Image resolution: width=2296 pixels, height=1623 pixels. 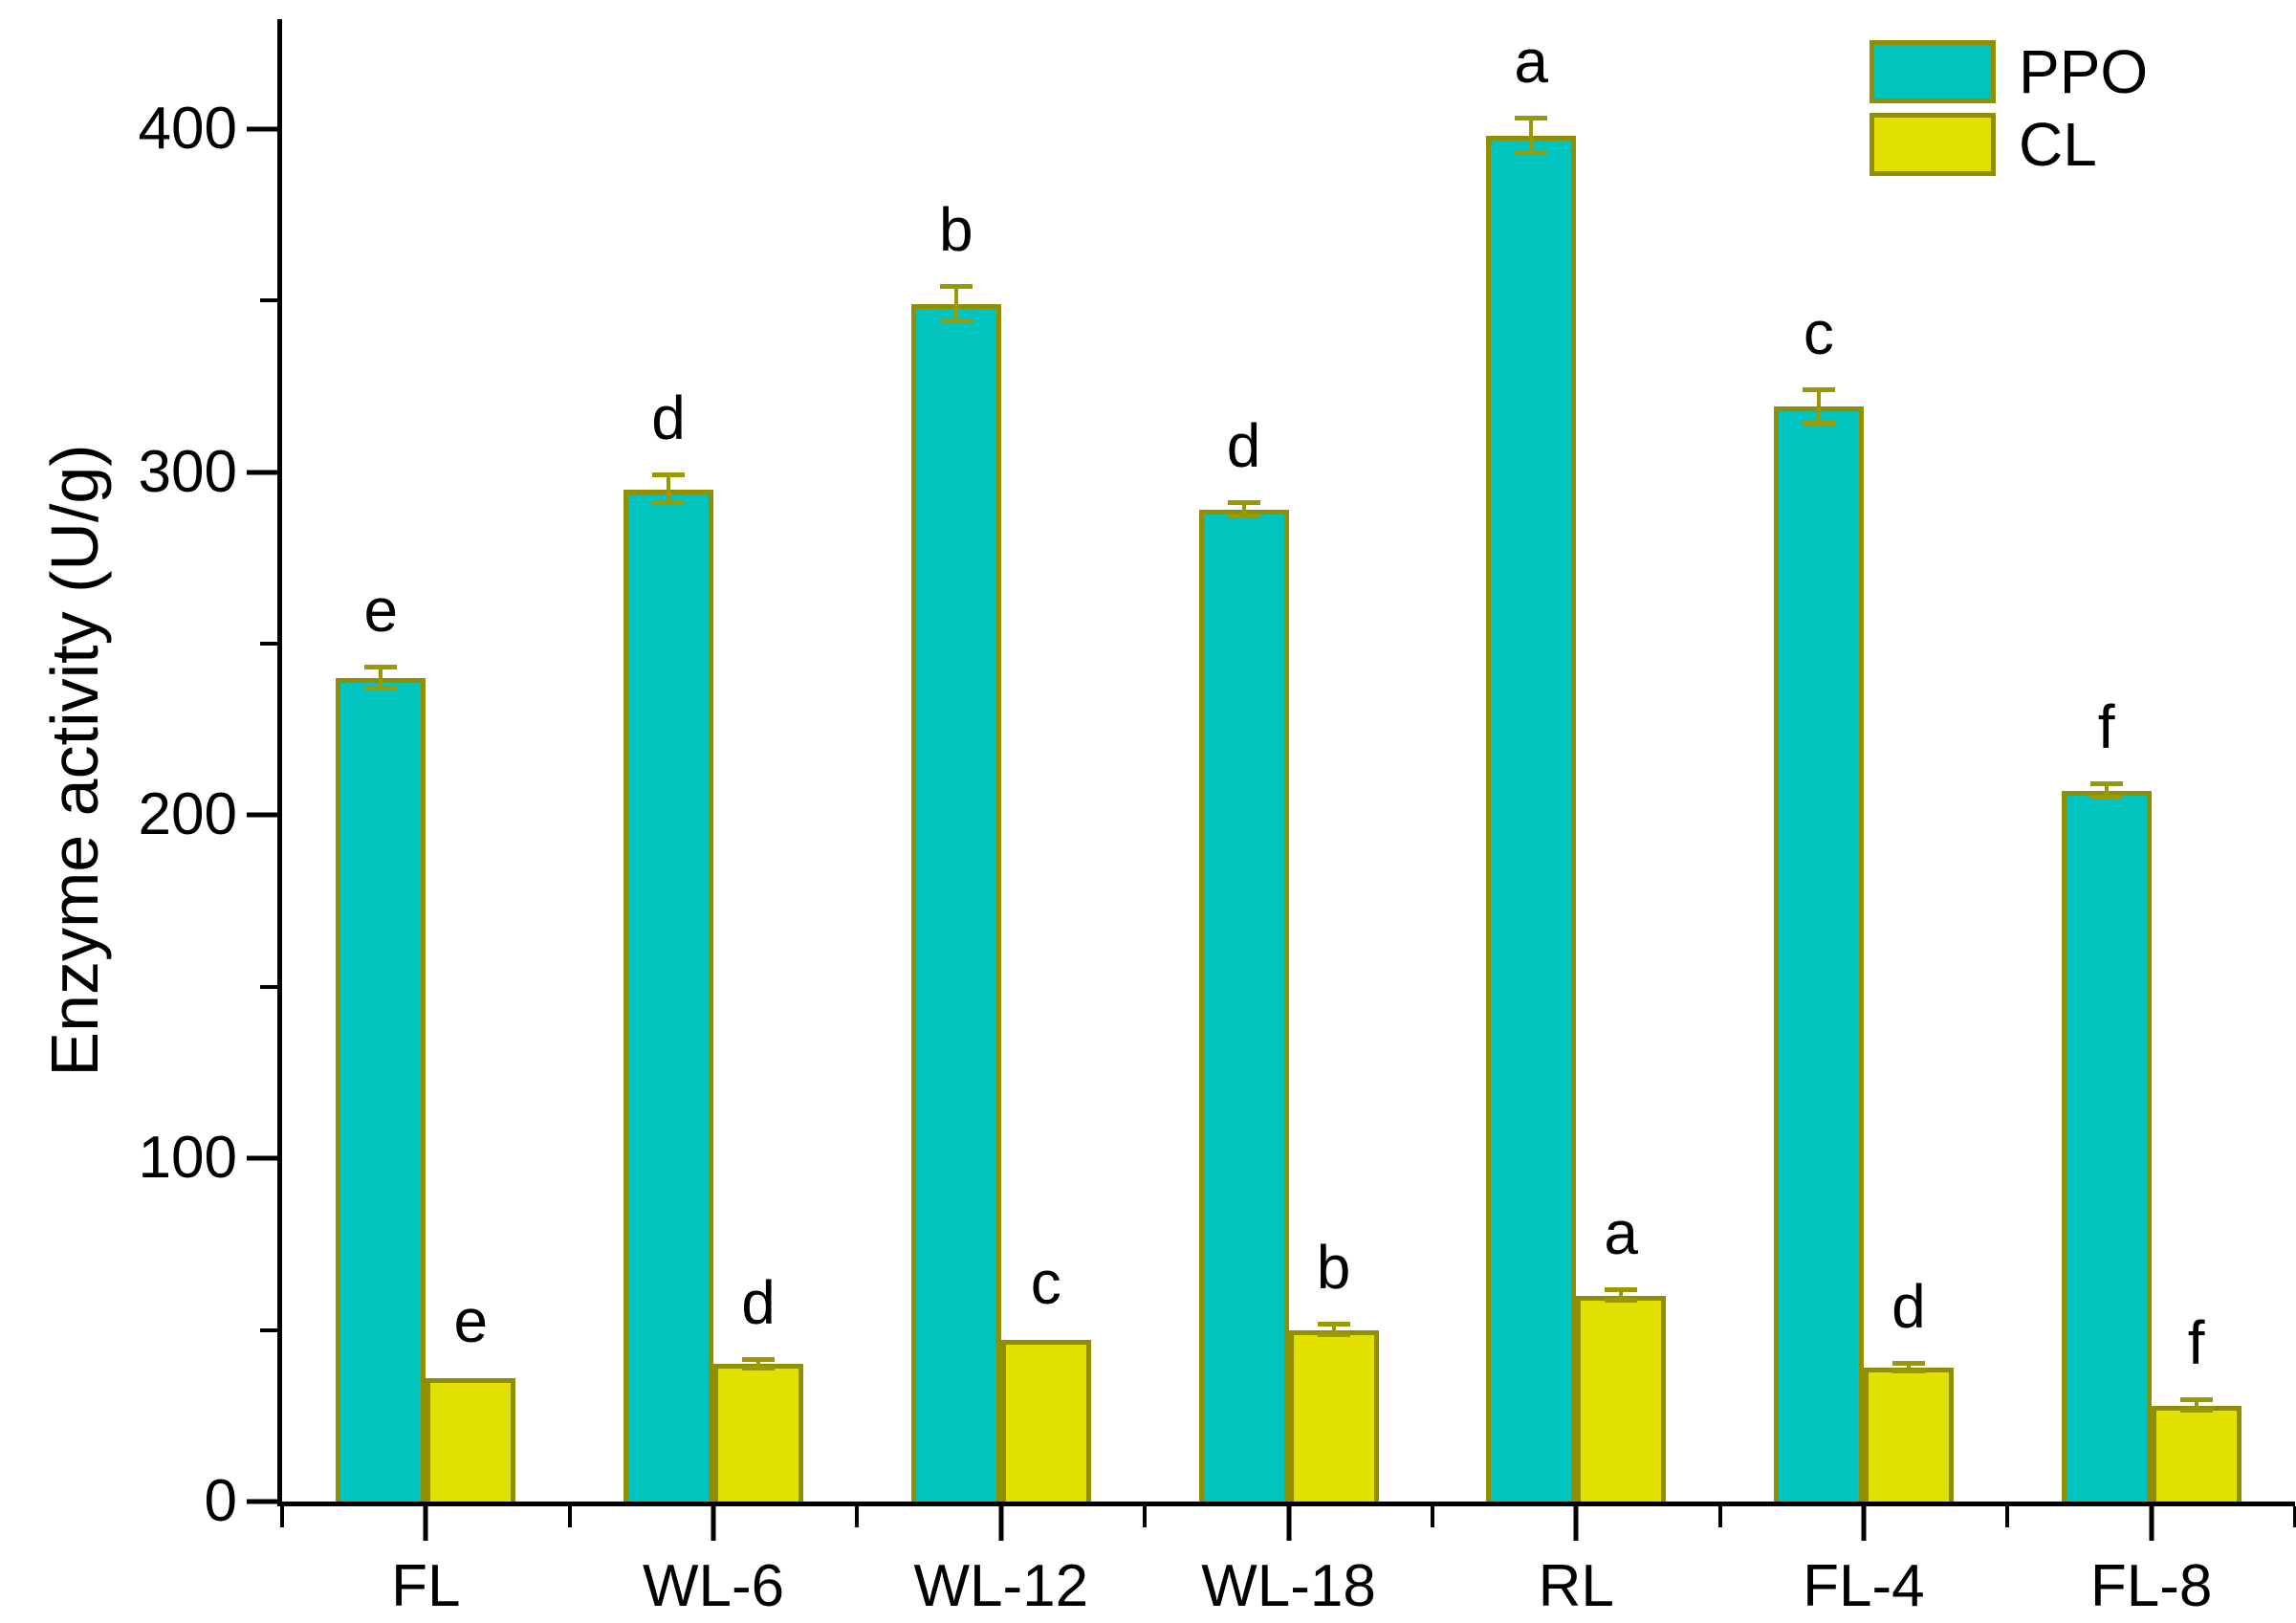 I want to click on x-category-label: FL-4, so click(x=1864, y=1586).